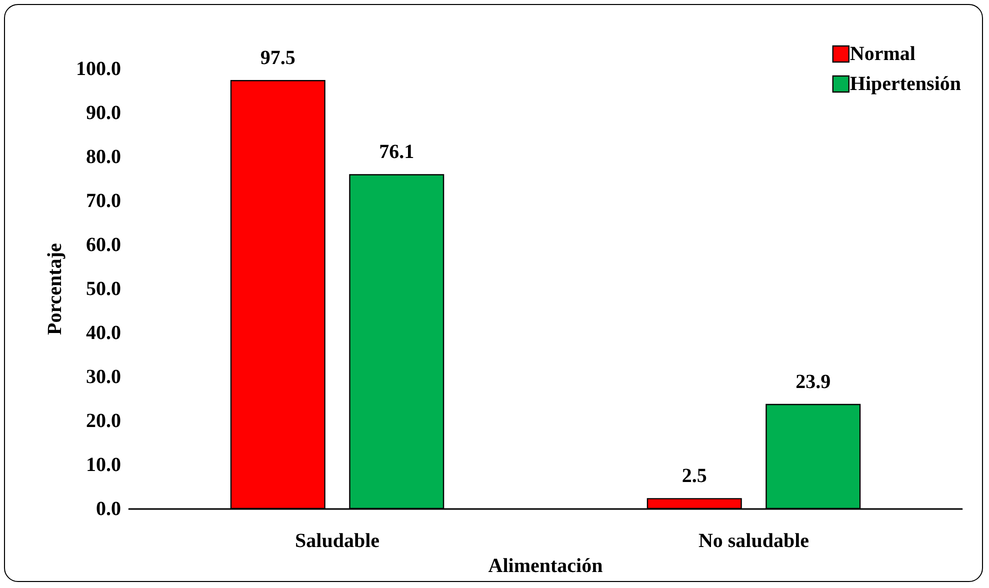 Image resolution: width=989 pixels, height=588 pixels. I want to click on y-tick-label: 60.0, so click(103, 245).